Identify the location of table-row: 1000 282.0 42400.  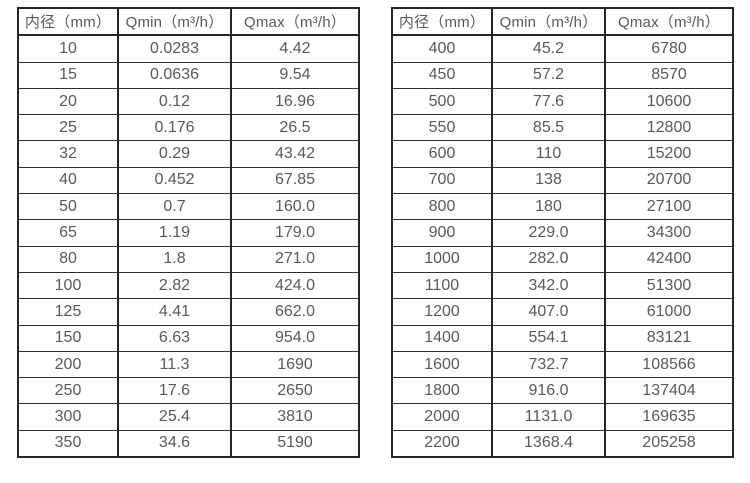
(562, 259).